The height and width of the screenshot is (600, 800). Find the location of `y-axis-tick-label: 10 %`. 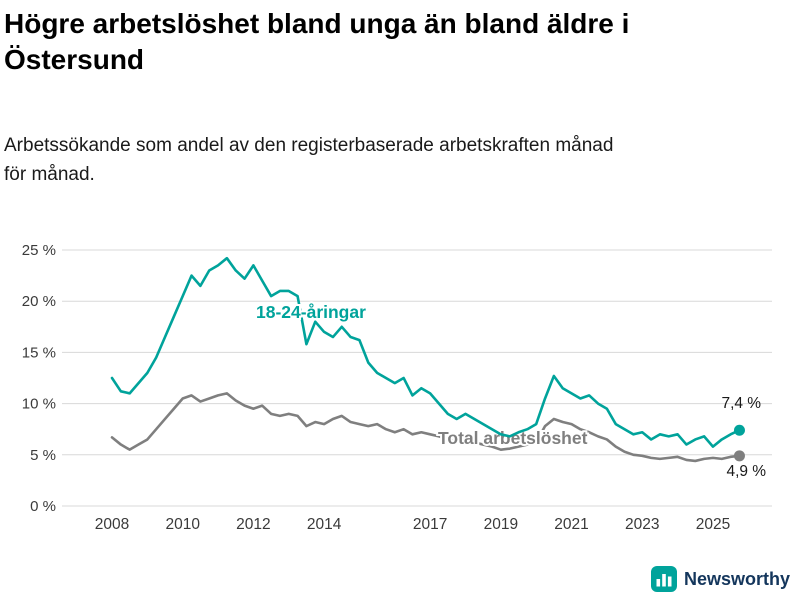

y-axis-tick-label: 10 % is located at coordinates (39, 404).